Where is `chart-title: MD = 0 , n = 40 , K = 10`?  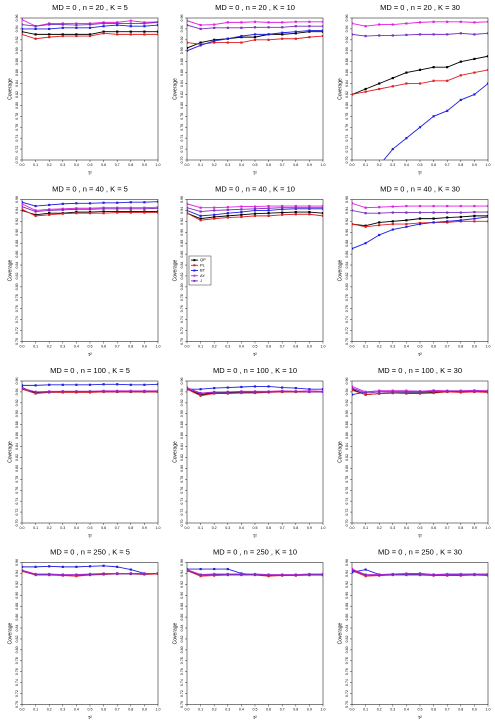
chart-title: MD = 0 , n = 40 , K = 10 is located at coordinates (255, 188).